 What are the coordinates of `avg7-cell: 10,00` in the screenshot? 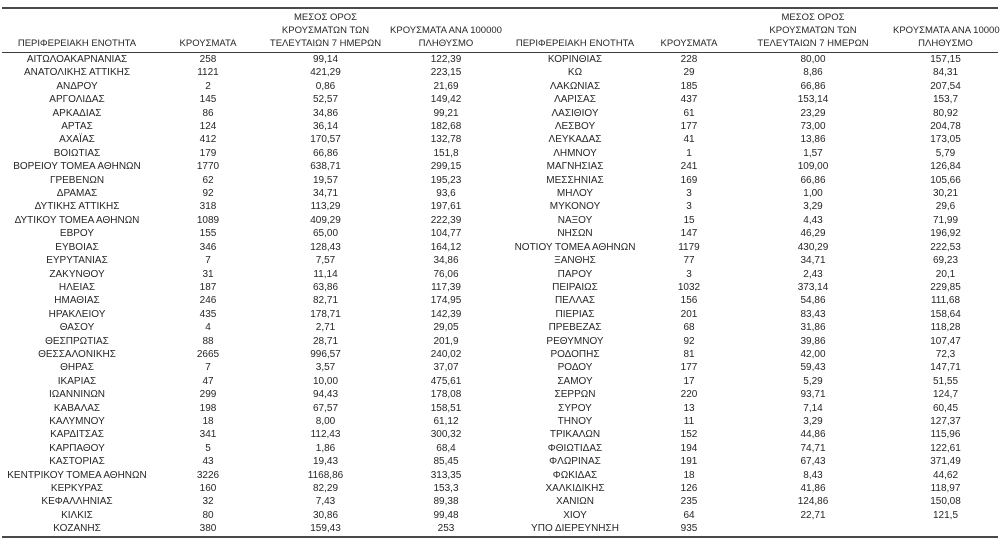 It's located at (325, 381).